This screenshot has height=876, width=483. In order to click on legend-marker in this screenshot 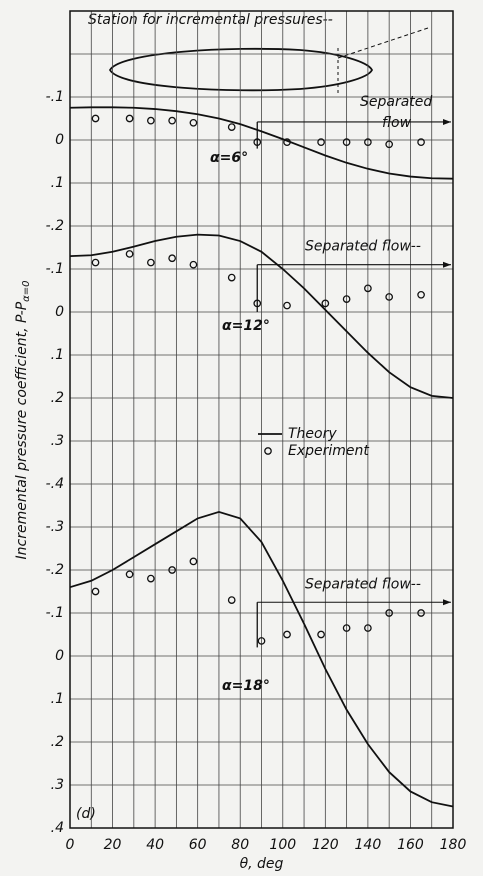, I will do `click(268, 451)`.